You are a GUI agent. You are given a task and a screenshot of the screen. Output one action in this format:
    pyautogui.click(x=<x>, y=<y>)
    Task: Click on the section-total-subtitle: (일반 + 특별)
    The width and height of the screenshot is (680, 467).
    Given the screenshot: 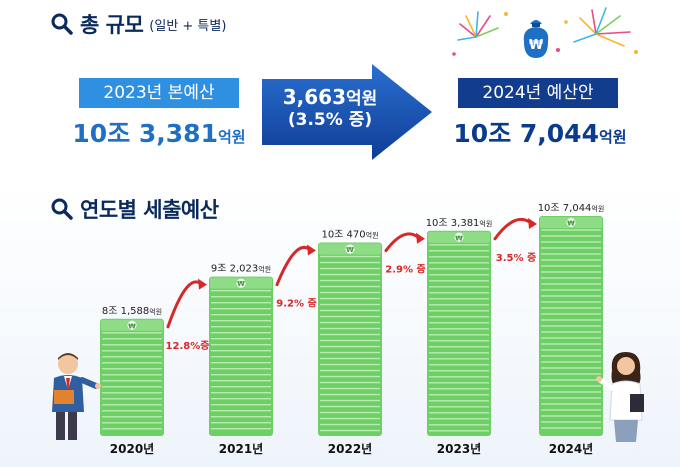 What is the action you would take?
    pyautogui.click(x=188, y=26)
    